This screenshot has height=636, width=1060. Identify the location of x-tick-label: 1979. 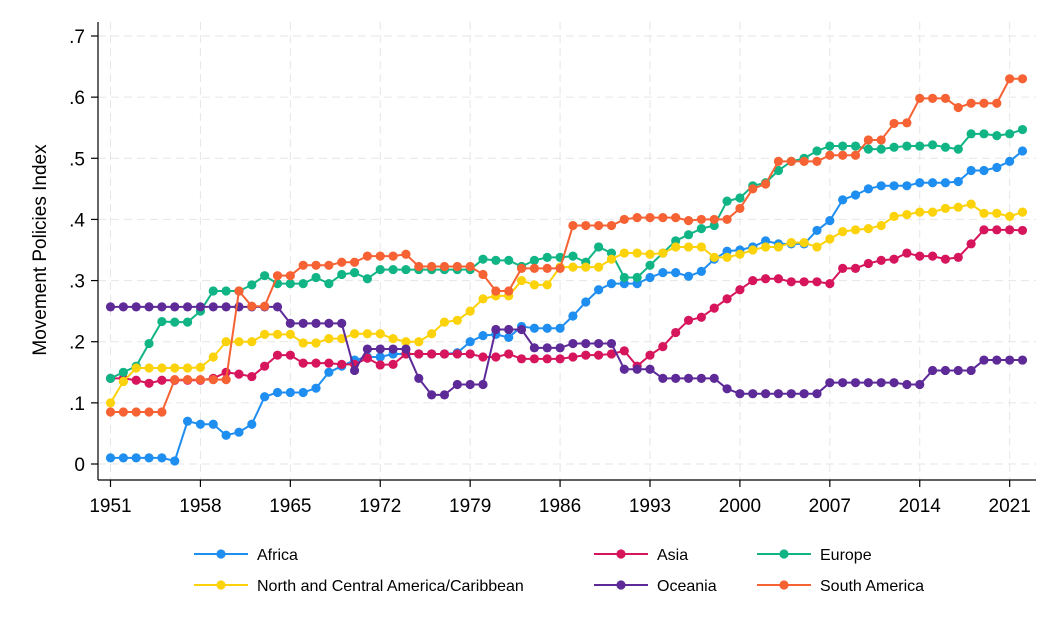
(470, 506).